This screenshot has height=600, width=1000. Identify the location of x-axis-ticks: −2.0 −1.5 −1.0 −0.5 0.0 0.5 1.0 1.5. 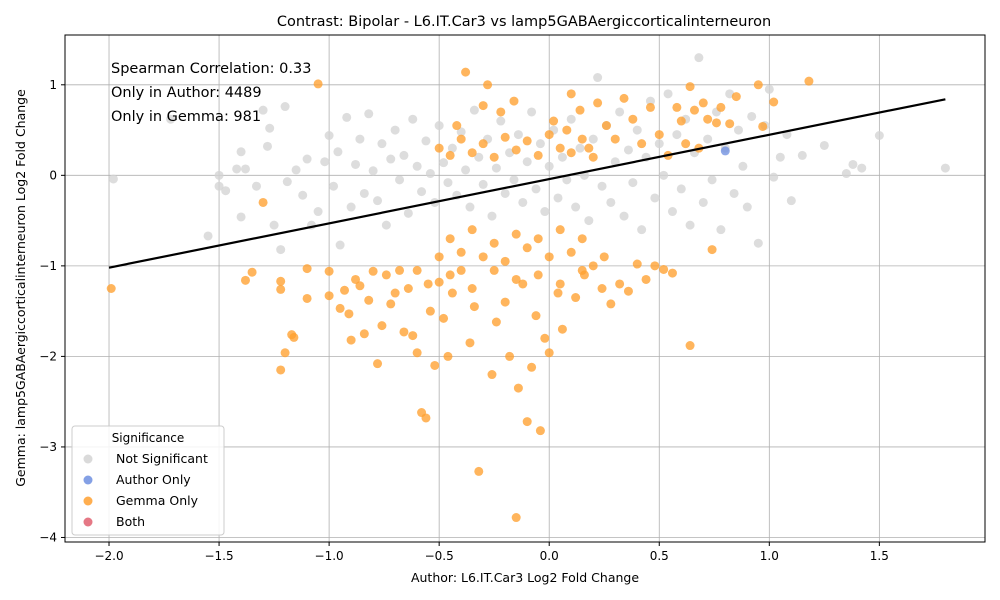
(491, 552).